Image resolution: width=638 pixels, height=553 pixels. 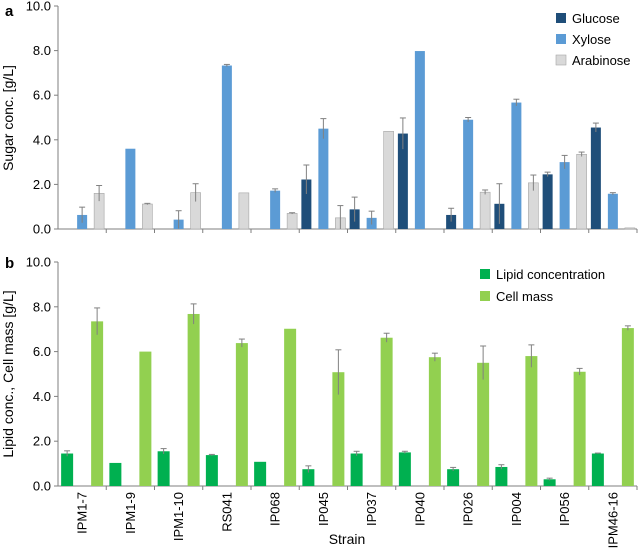 I want to click on panel-b-bar-cell-mass-ip068, so click(x=290, y=407).